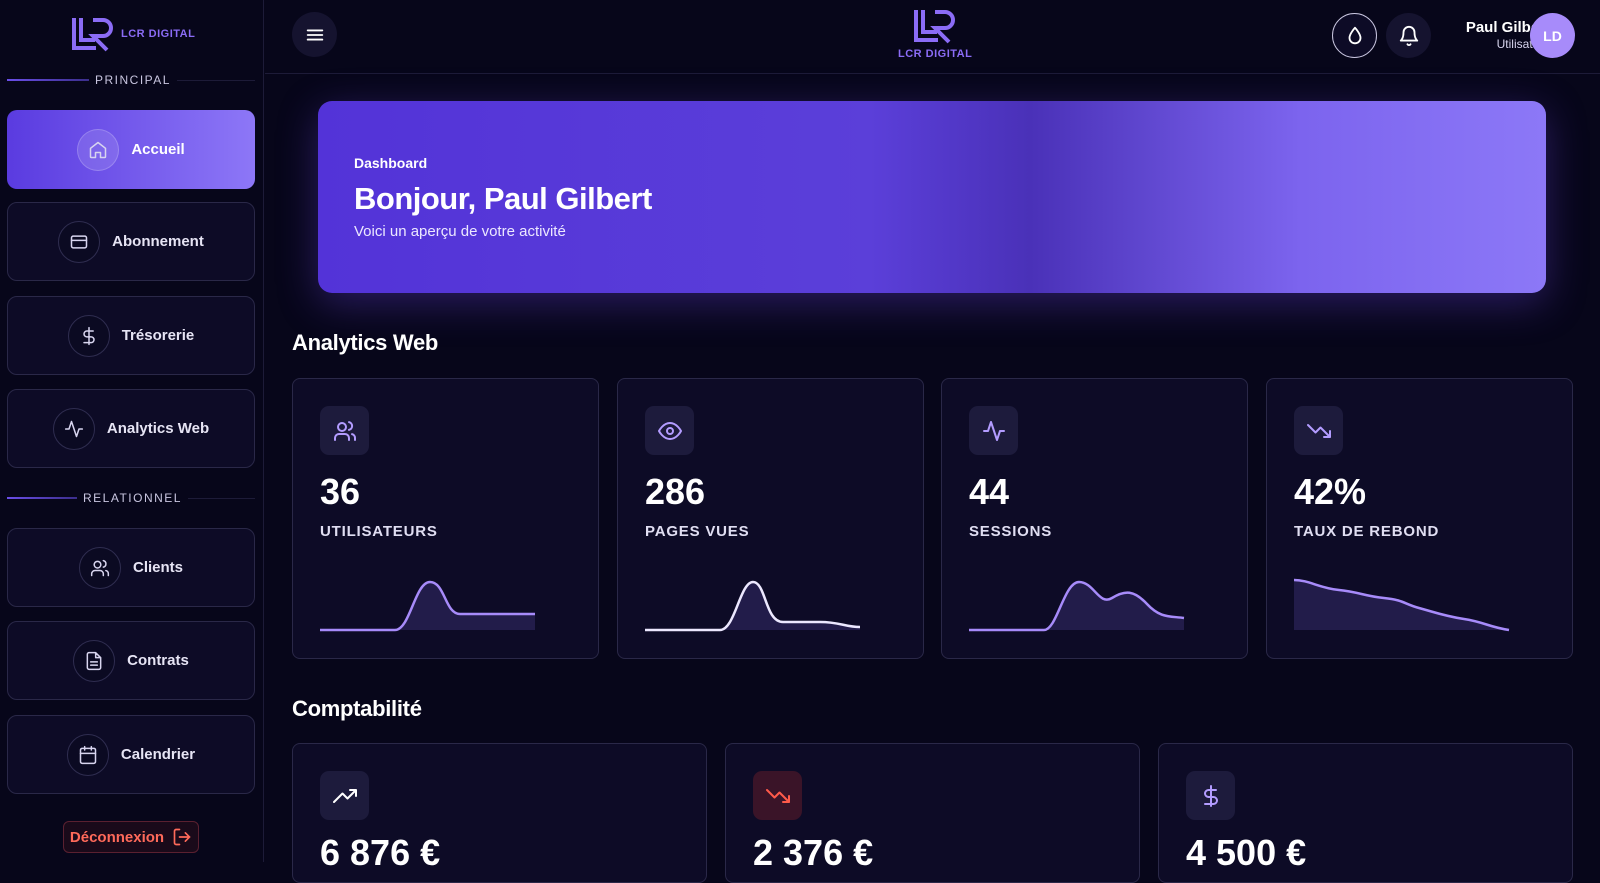 The height and width of the screenshot is (883, 1600). What do you see at coordinates (158, 241) in the screenshot?
I see `nav-label: Abonnement` at bounding box center [158, 241].